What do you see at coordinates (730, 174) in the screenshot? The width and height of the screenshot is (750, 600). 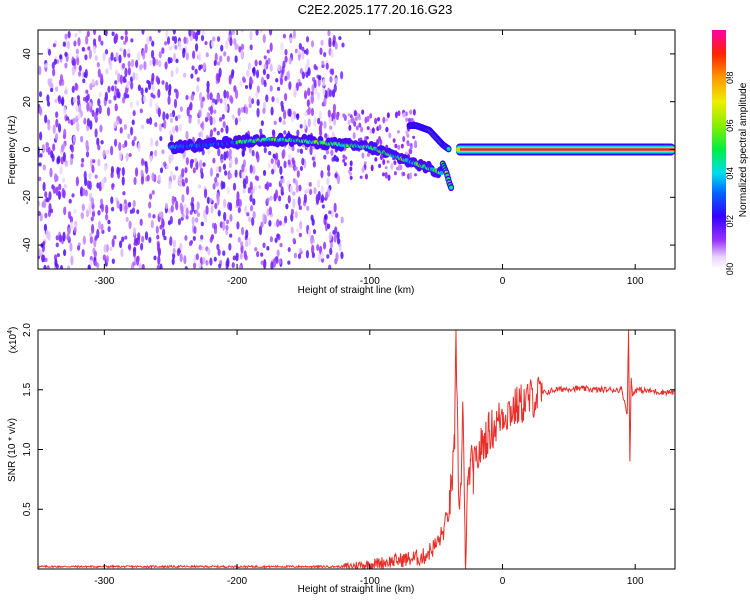 I see `colorbar-ticks: 0.0 0.2 0.4 0.6 0.8` at bounding box center [730, 174].